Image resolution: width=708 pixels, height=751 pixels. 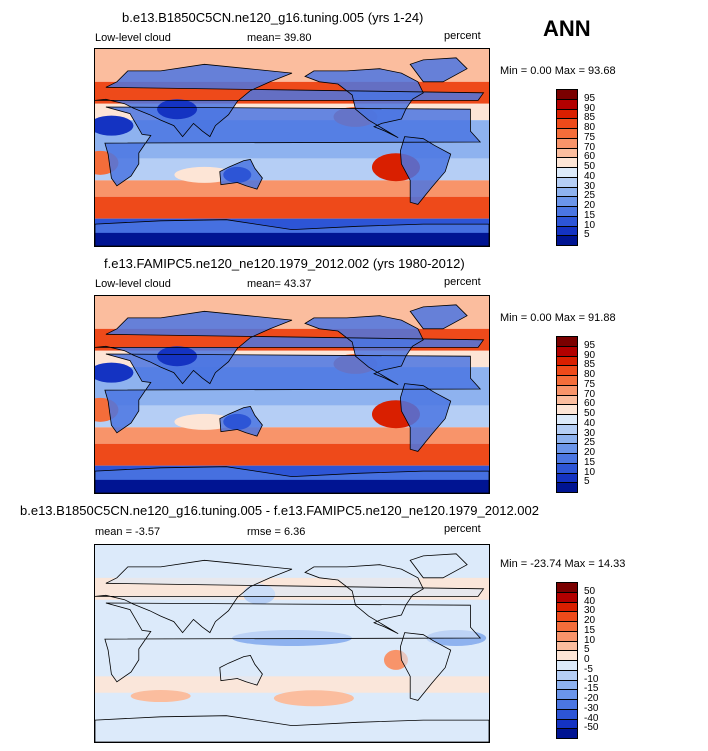 I want to click on panel3-rmse-label: rmse = 6.36, so click(x=276, y=532).